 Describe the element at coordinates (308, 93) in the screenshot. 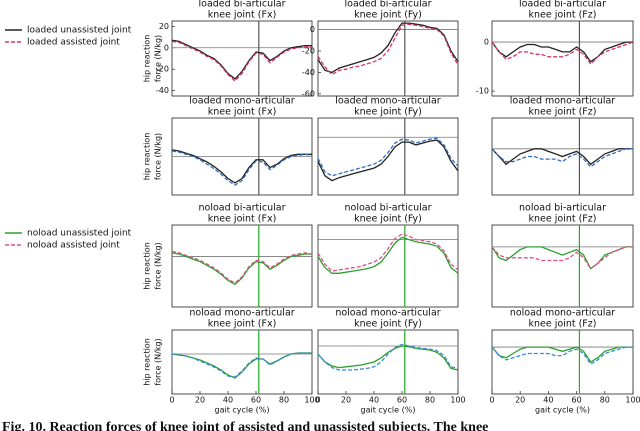

I see `y-tick-label: -60` at that location.